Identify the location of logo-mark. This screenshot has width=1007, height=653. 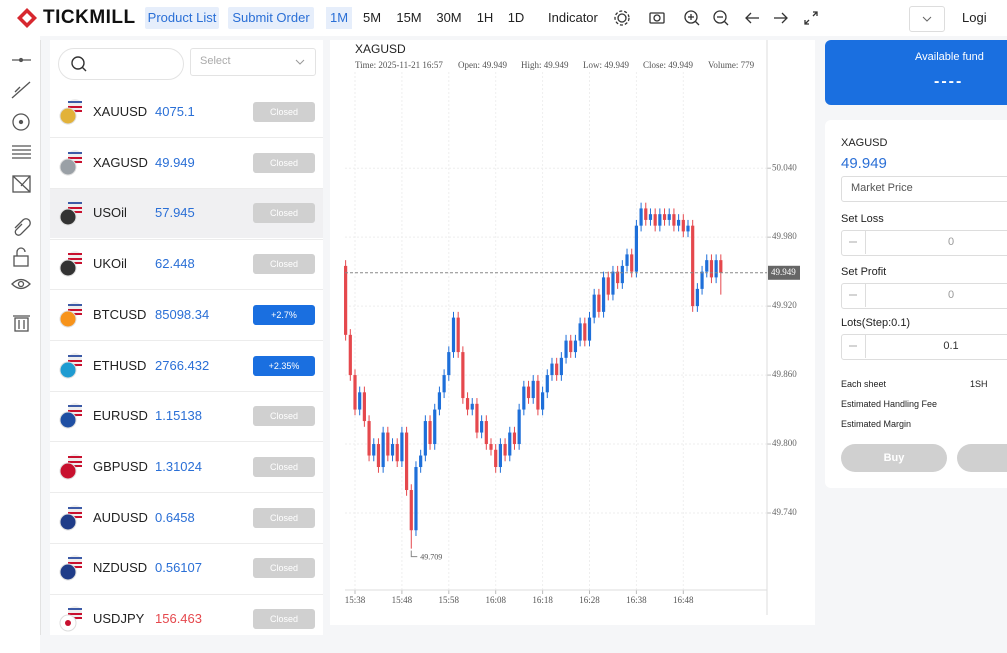
(27, 18).